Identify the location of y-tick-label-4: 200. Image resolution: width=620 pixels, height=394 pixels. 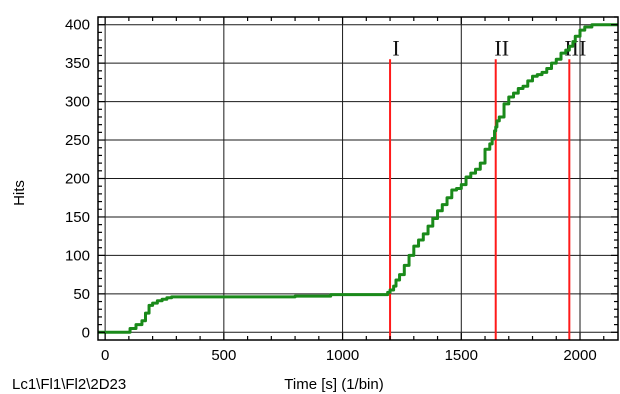
(77, 179).